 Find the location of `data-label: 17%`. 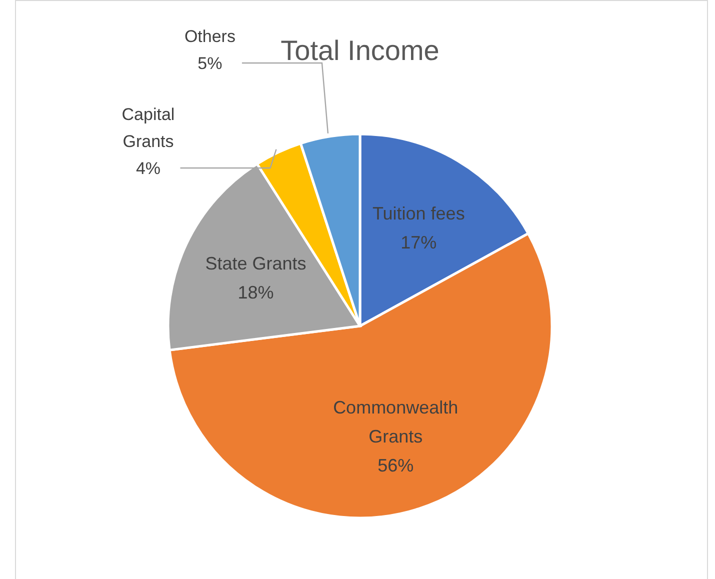

data-label: 17% is located at coordinates (418, 242).